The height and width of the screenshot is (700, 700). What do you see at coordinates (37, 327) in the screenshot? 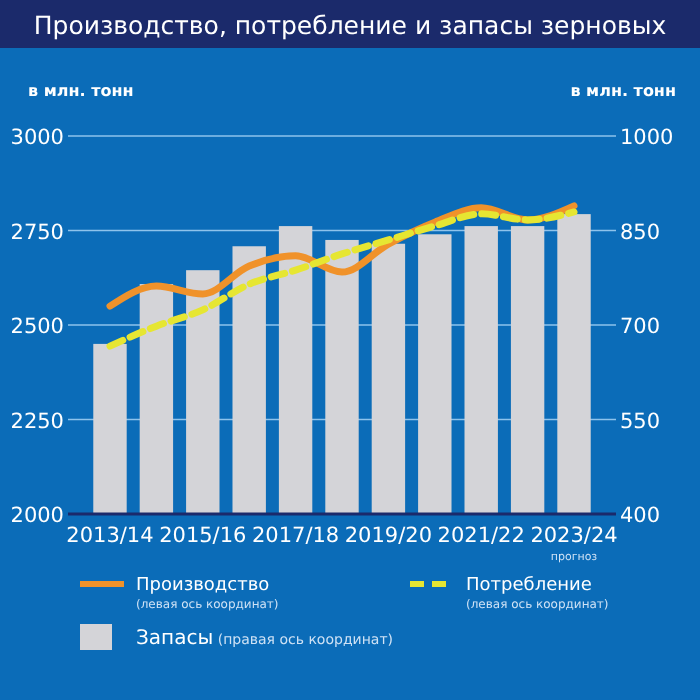
I see `y-tick-label: 2500` at bounding box center [37, 327].